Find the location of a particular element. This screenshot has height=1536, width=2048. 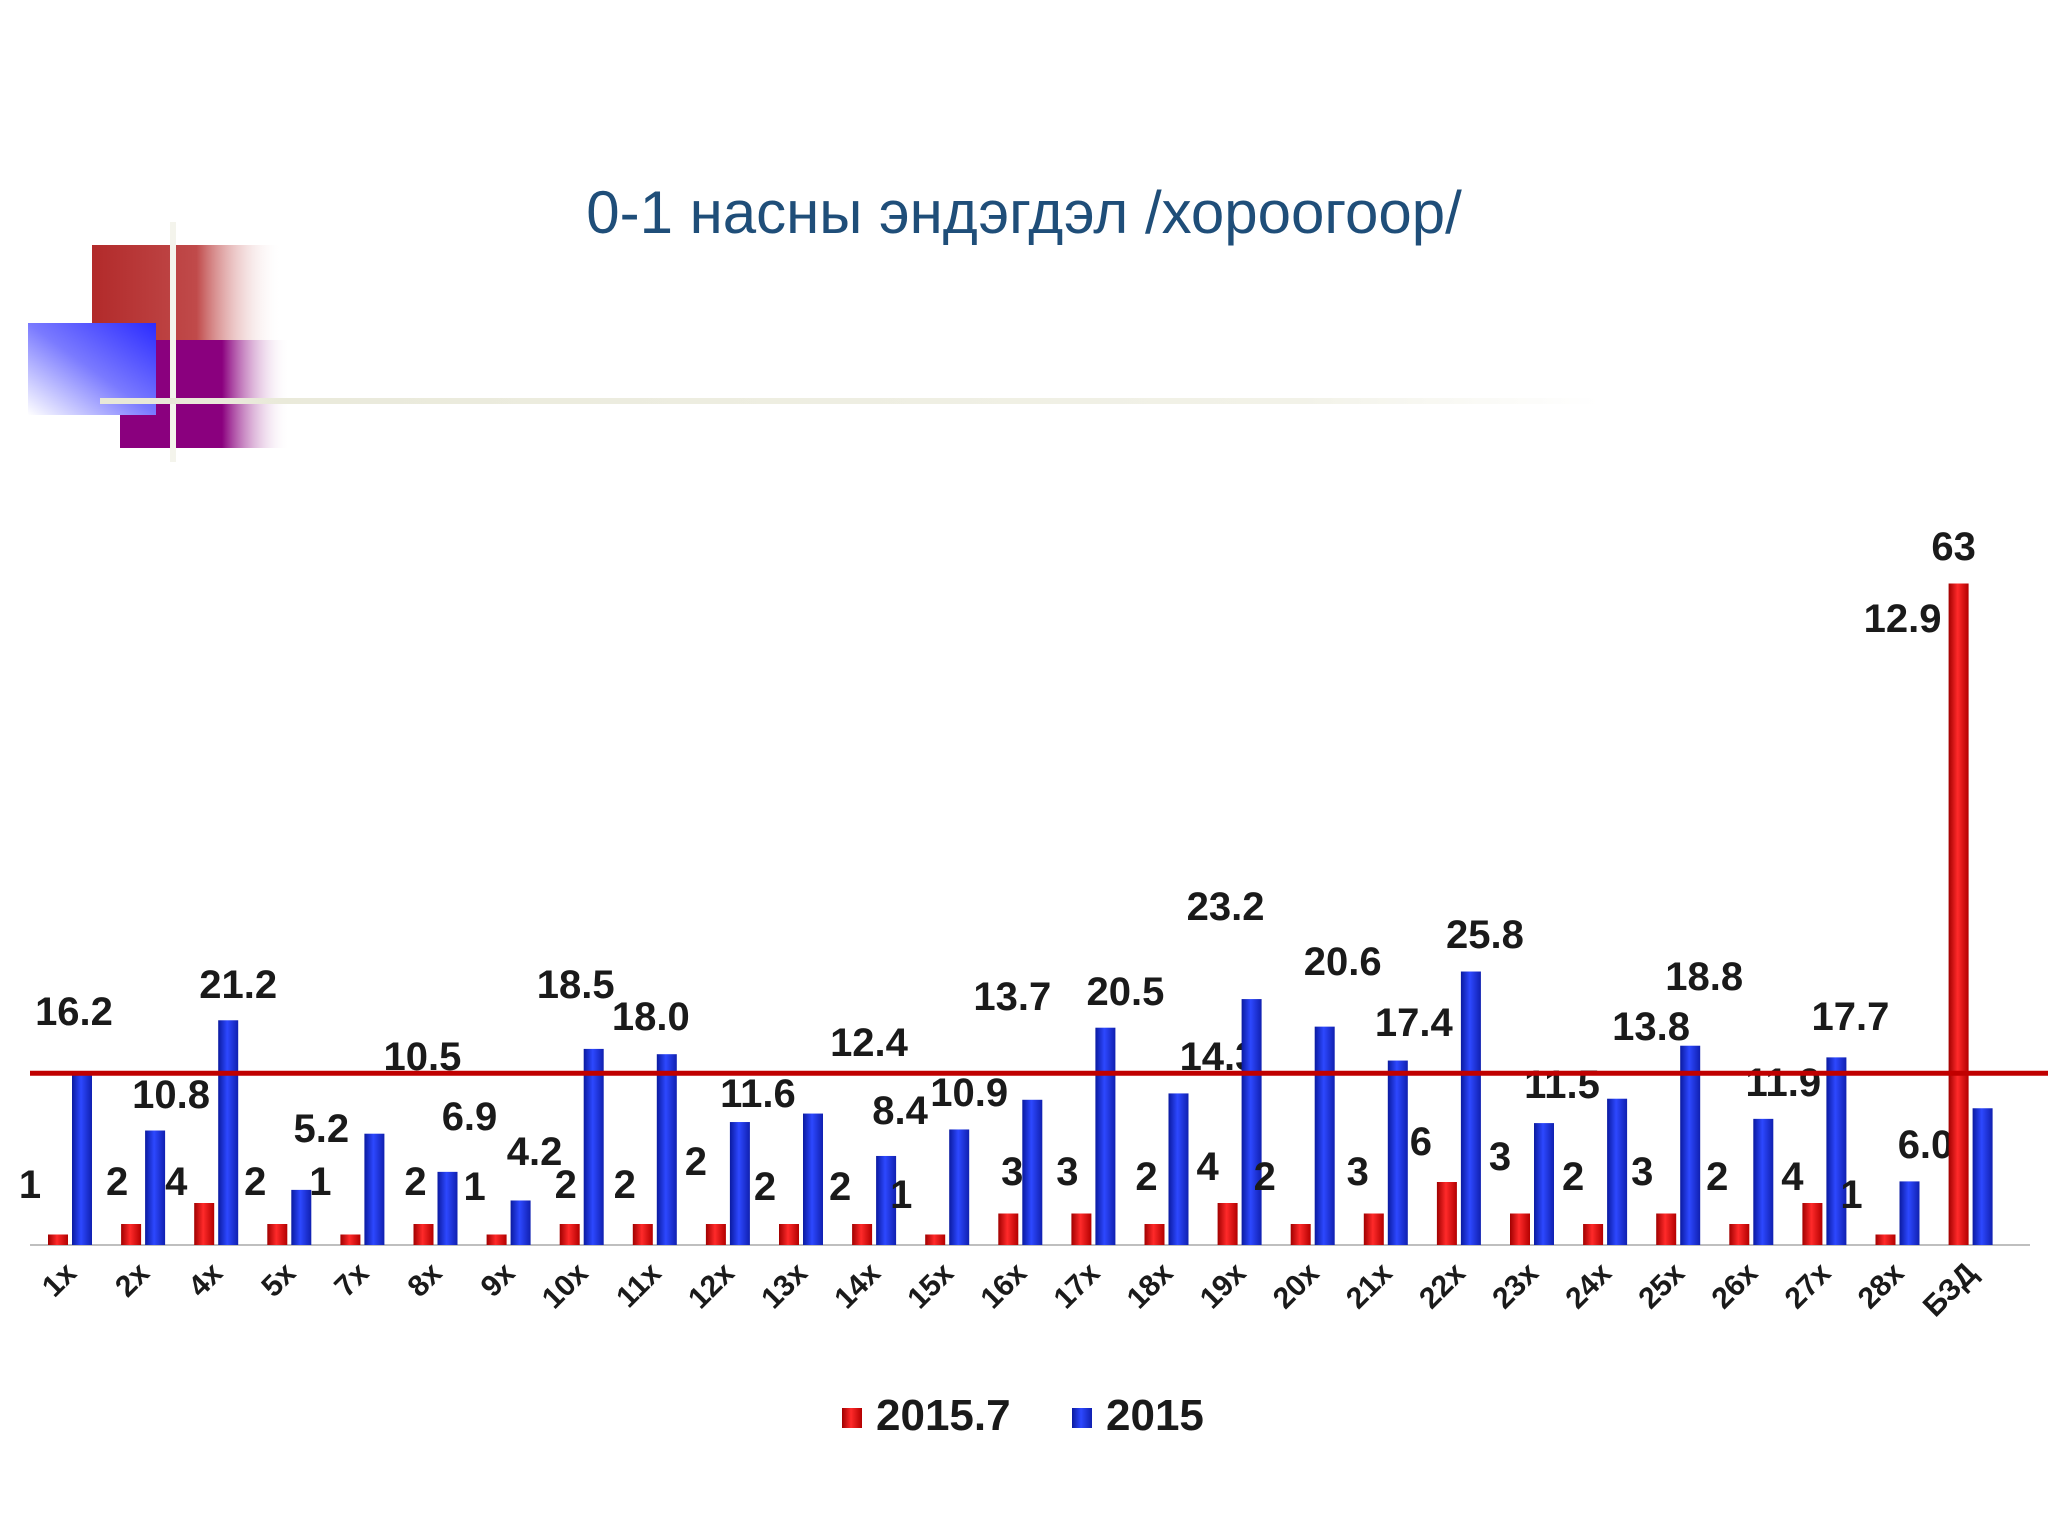

x-tick-label: 20х is located at coordinates (1296, 1285).